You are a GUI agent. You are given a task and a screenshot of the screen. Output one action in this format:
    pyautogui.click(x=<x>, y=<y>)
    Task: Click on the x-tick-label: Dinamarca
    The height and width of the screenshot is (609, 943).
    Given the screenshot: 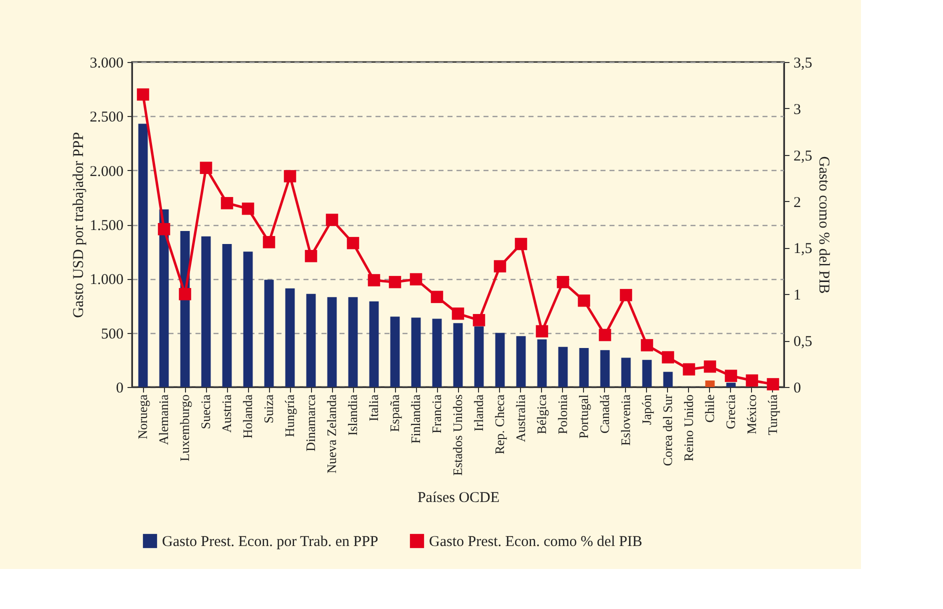 What is the action you would take?
    pyautogui.click(x=310, y=423)
    